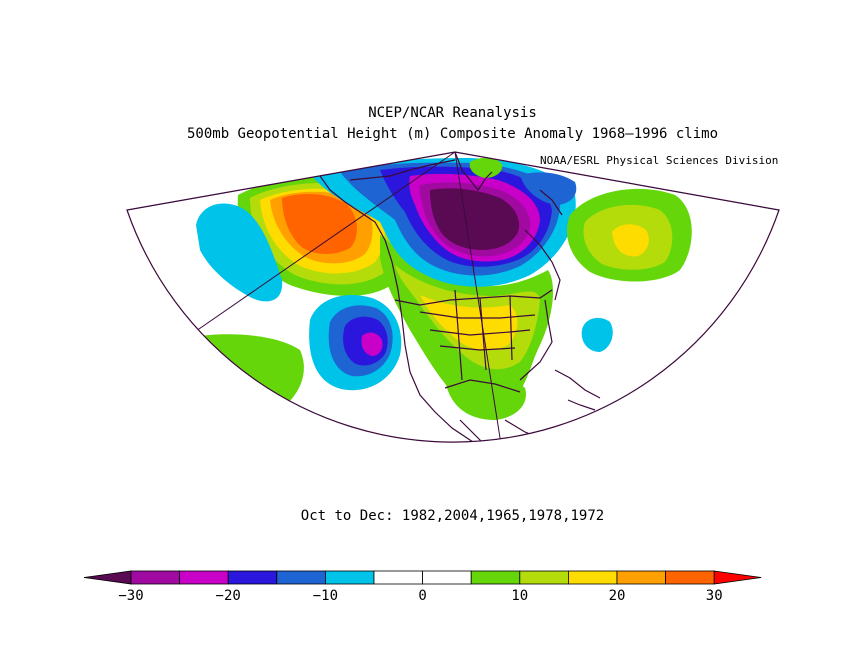  I want to click on positive-anomaly-arctic, so click(486, 167).